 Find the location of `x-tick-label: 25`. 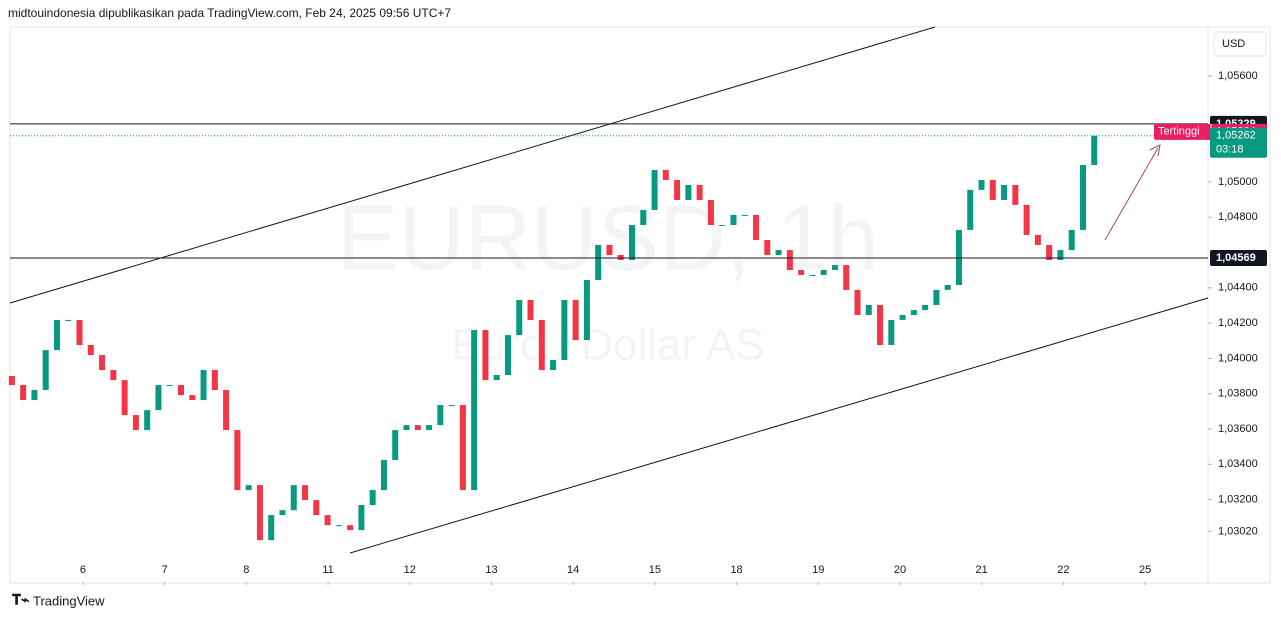

x-tick-label: 25 is located at coordinates (1145, 570).